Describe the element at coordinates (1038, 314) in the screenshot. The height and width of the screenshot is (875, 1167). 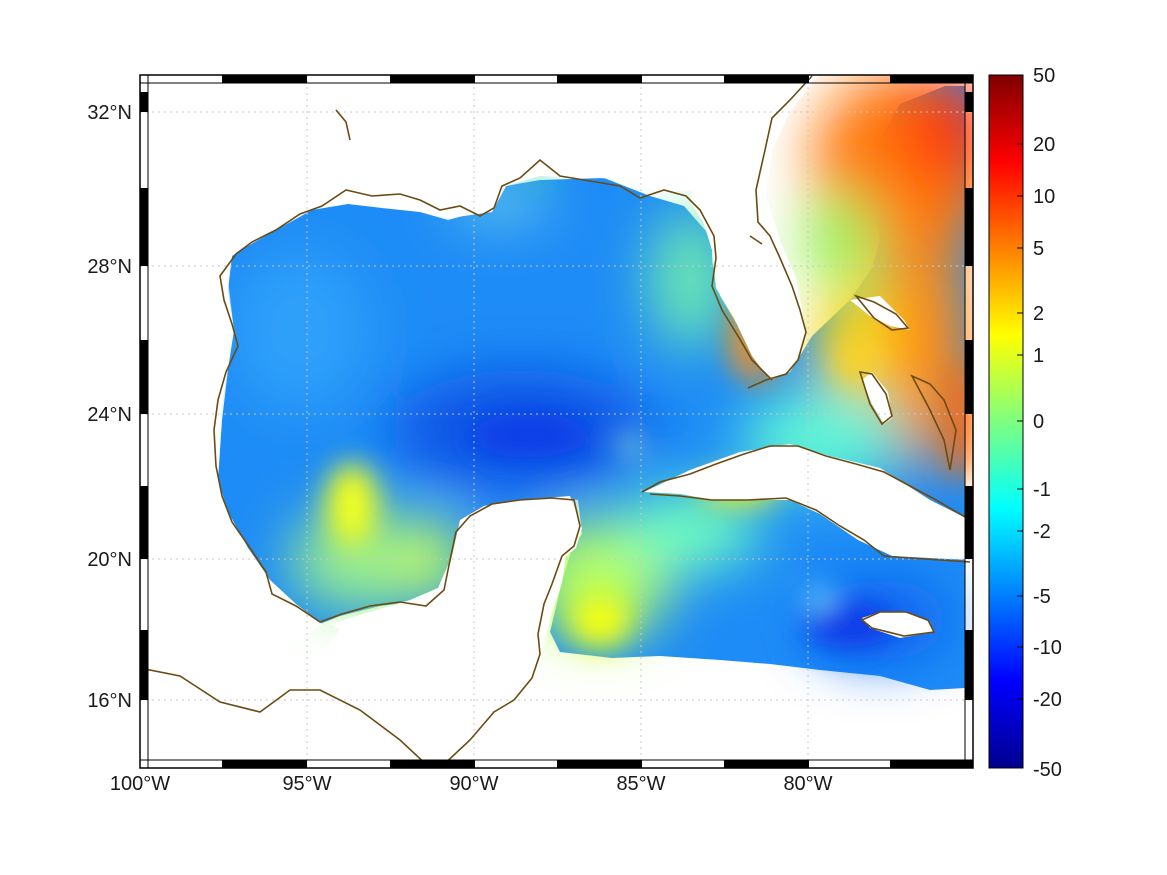
I see `colorbar-label-2: 2` at that location.